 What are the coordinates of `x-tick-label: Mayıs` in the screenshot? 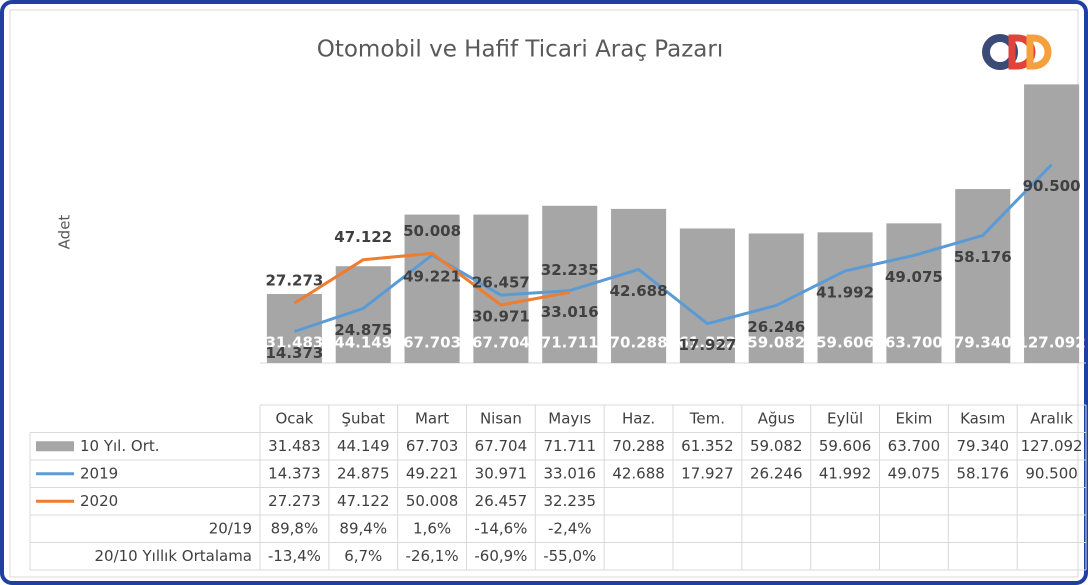 It's located at (569, 418).